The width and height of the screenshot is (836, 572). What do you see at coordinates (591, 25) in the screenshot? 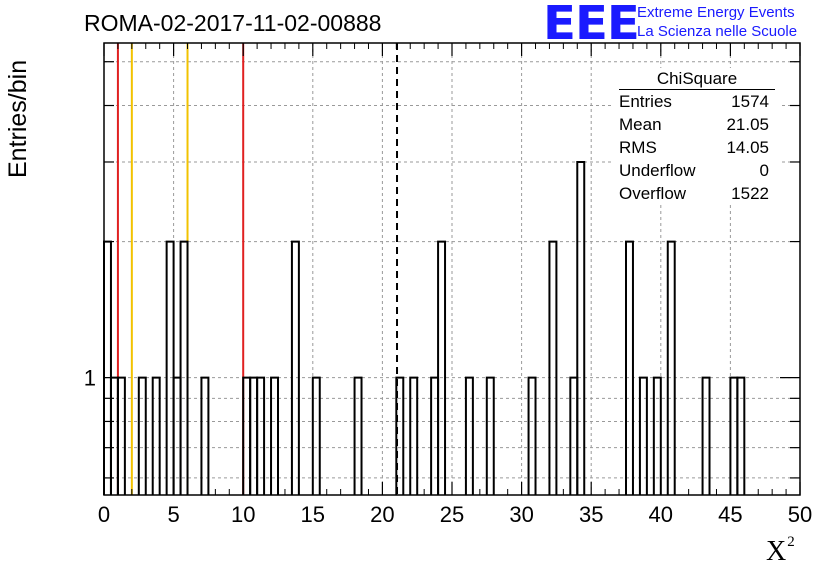
I see `eee-logo: EEE` at bounding box center [591, 25].